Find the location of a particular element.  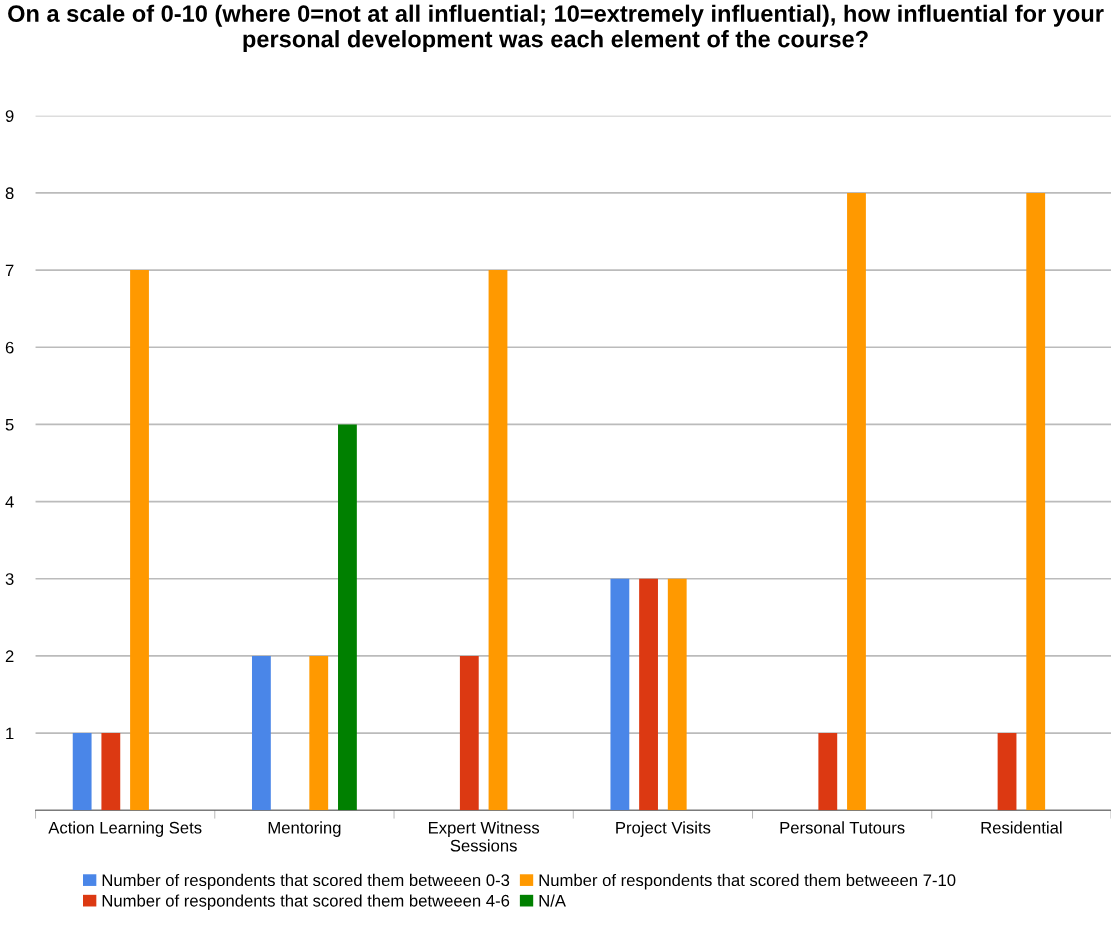

legend-label: N/A is located at coordinates (552, 900).